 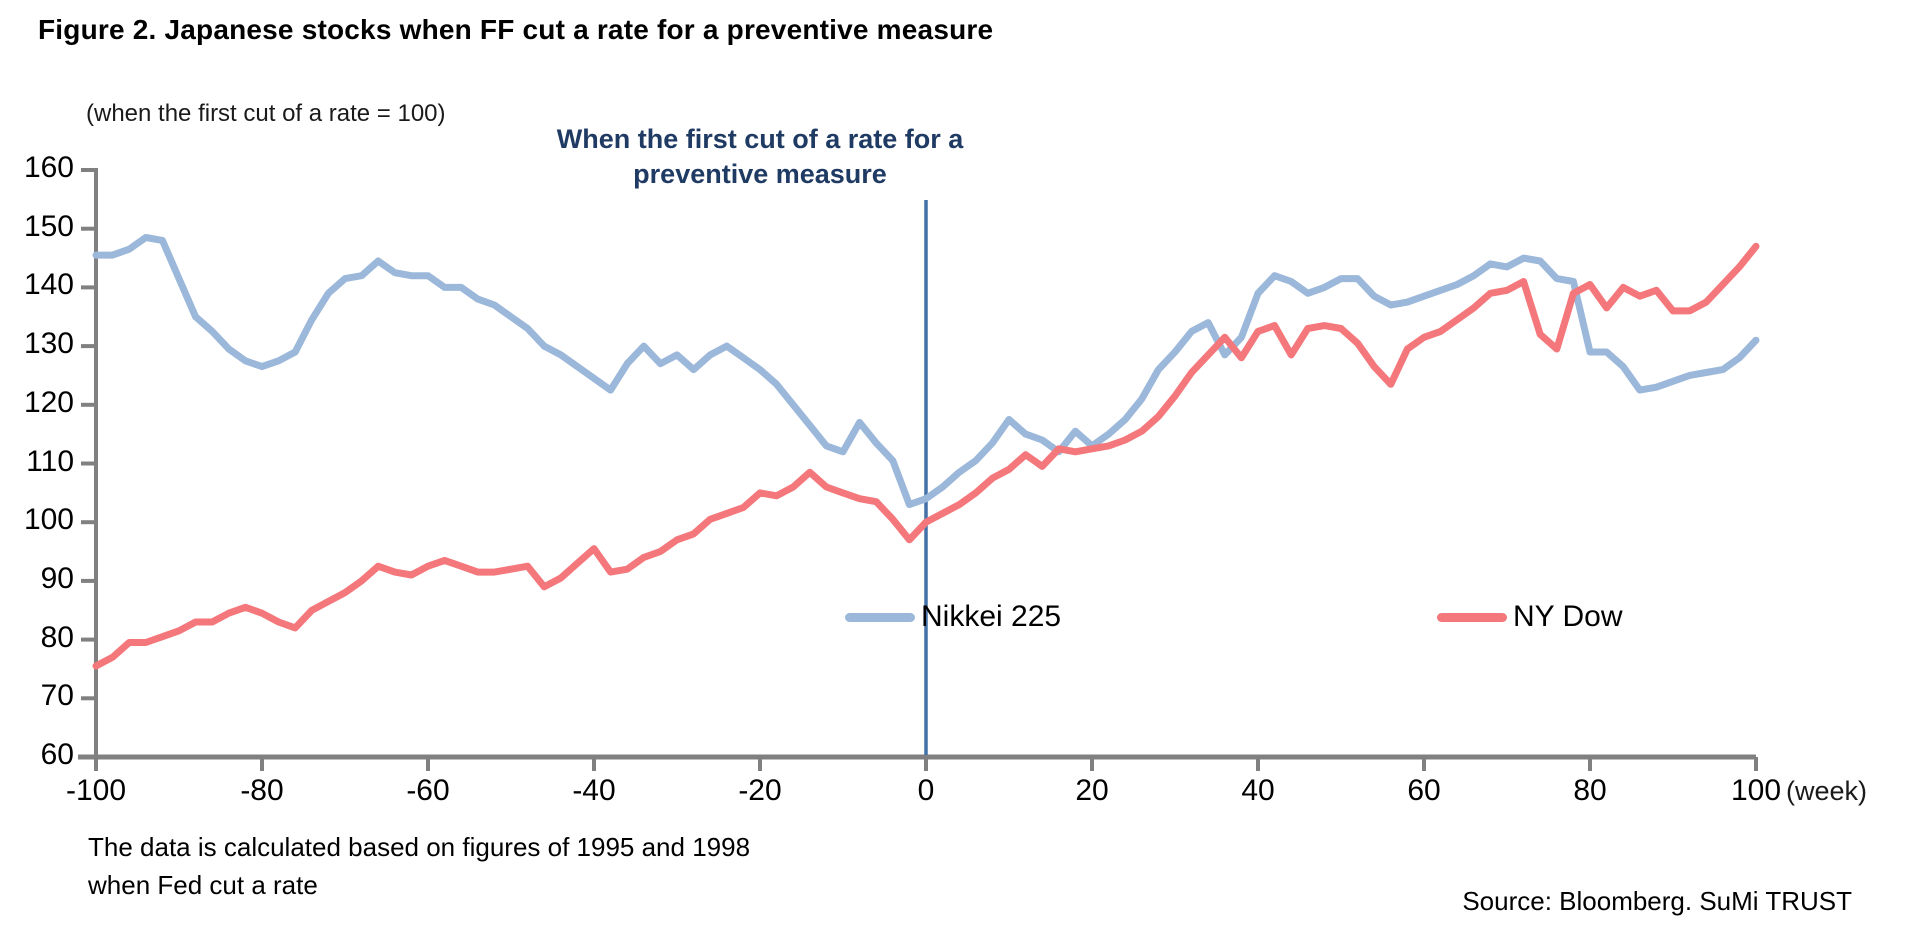 What do you see at coordinates (1568, 616) in the screenshot?
I see `legend-label-nydow: NY Dow` at bounding box center [1568, 616].